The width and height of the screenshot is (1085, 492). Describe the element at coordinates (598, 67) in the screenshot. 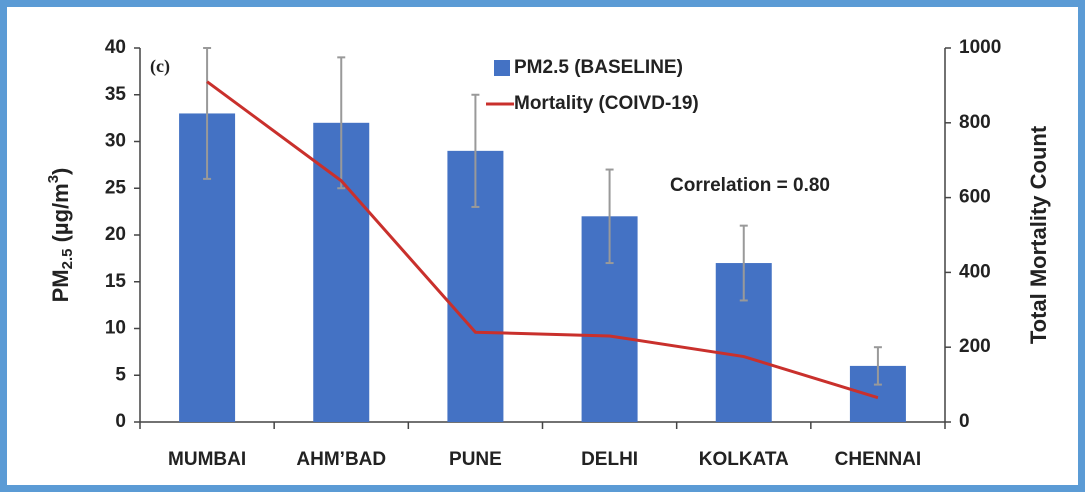

I see `legend-label: PM2.5 (BASELINE)` at that location.